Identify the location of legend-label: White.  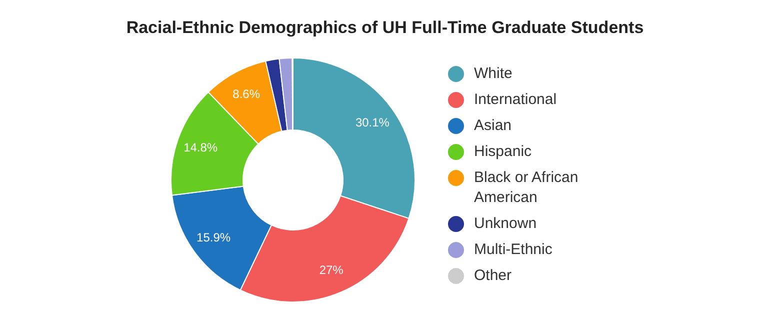
(493, 74).